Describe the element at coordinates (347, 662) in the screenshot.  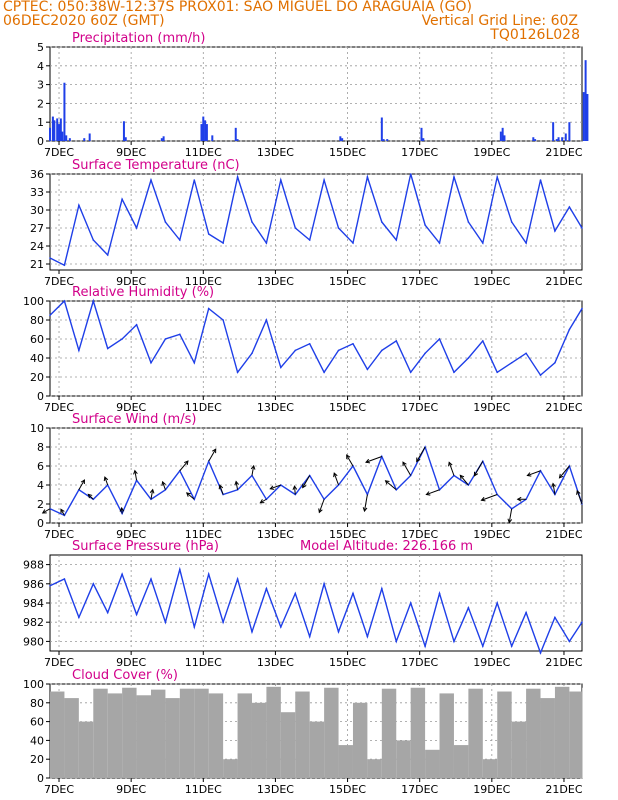
I see `x-tick-label: 15DEC` at that location.